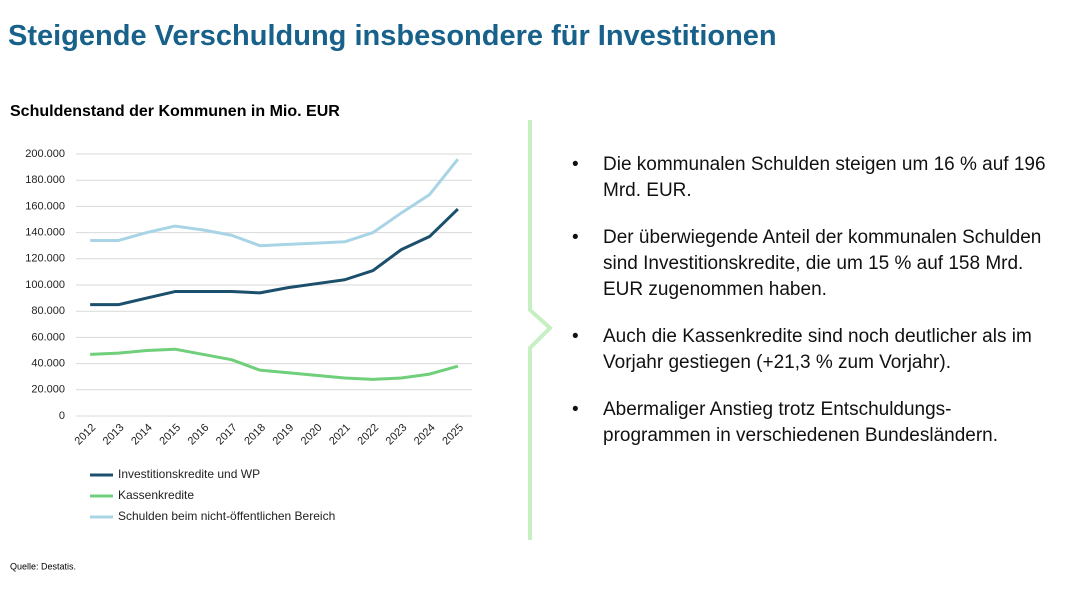 The image size is (1080, 608). What do you see at coordinates (45, 233) in the screenshot?
I see `y-tick-label: 140.000` at bounding box center [45, 233].